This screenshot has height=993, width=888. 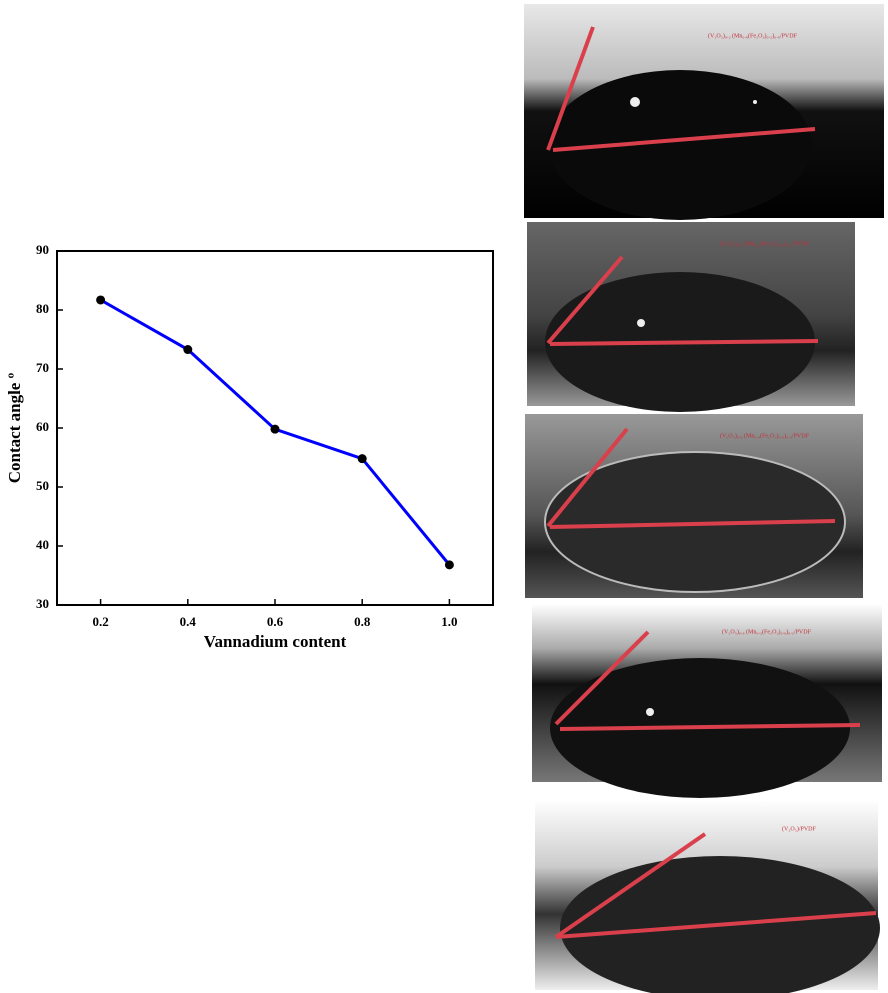 I want to click on x-tick-label: 0.2, so click(x=100, y=621).